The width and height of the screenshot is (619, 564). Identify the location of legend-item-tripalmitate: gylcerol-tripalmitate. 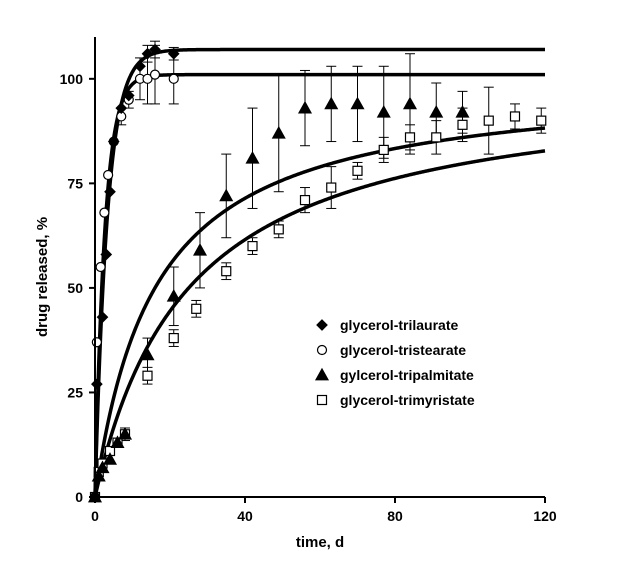
(394, 375).